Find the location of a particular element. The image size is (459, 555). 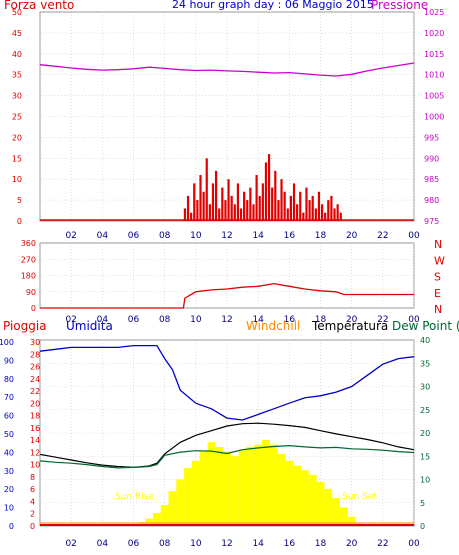

rain-y-tick: 26 is located at coordinates (35, 367).